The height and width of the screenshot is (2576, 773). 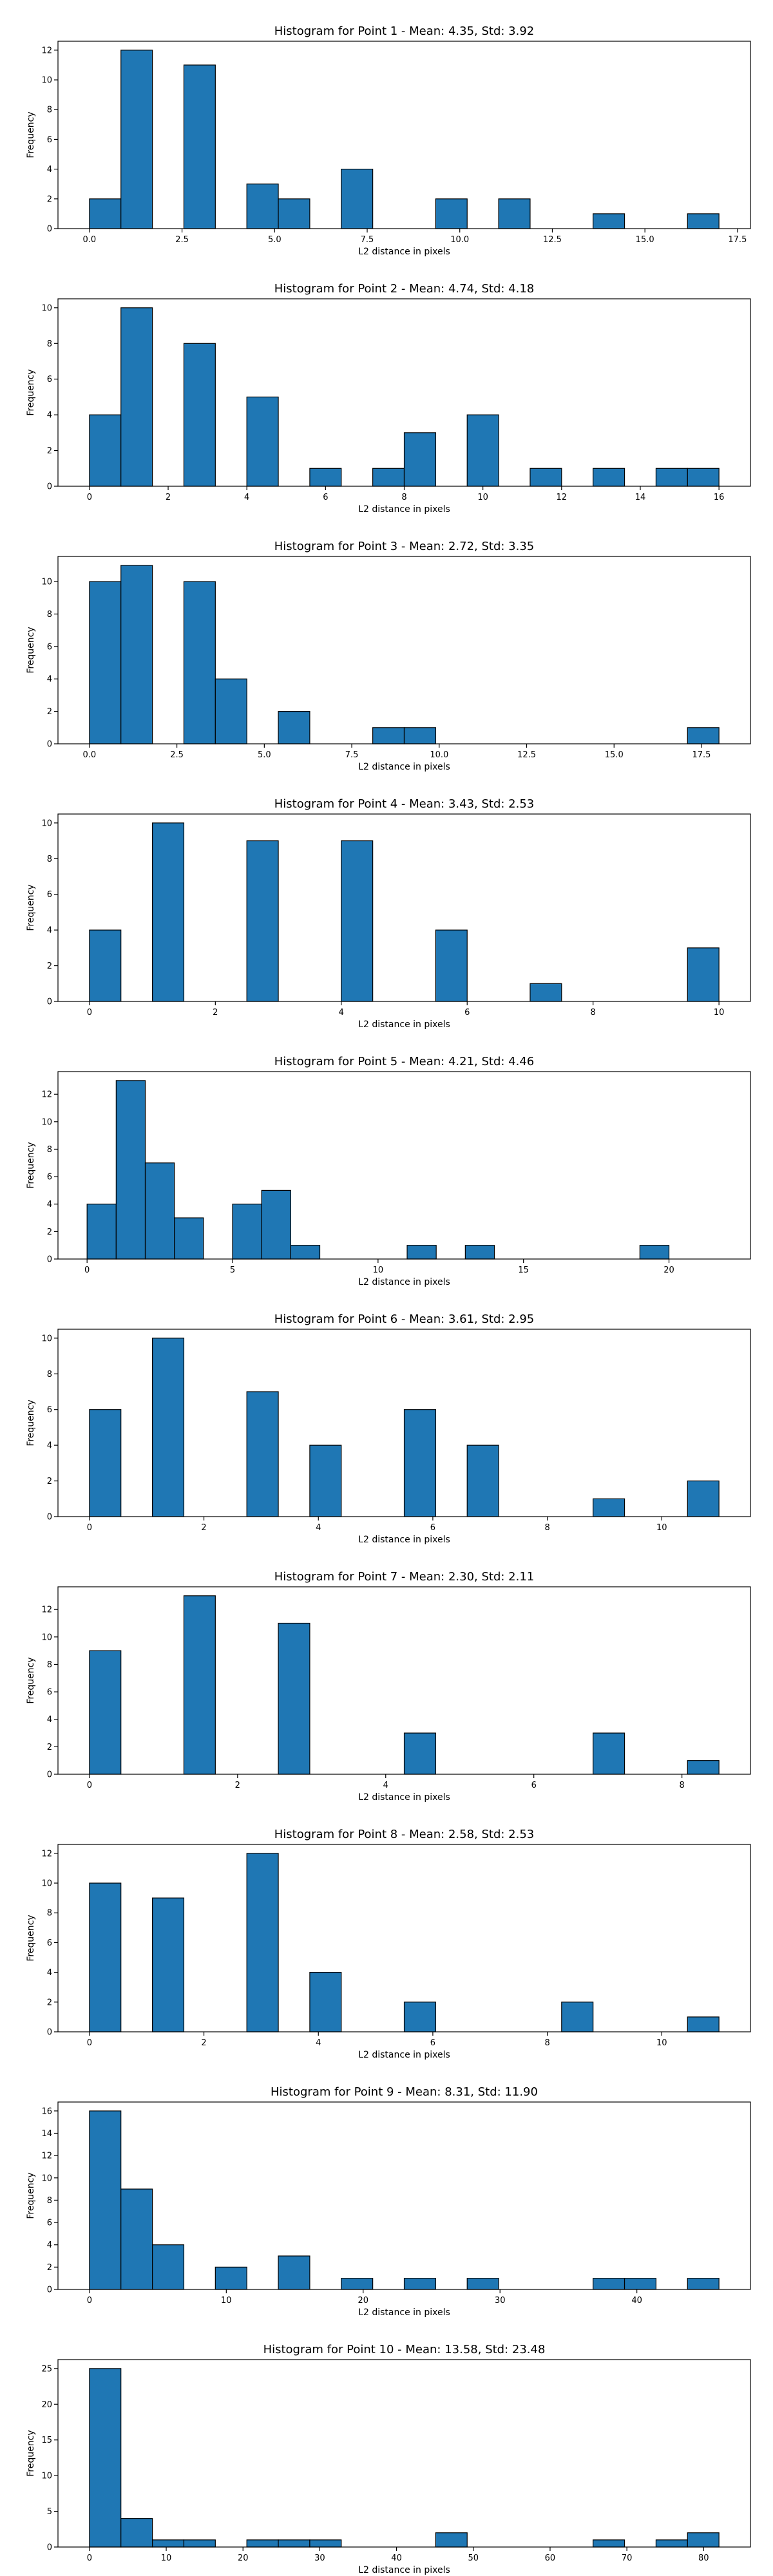 What do you see at coordinates (46, 2134) in the screenshot?
I see `y-tick-label: 14` at bounding box center [46, 2134].